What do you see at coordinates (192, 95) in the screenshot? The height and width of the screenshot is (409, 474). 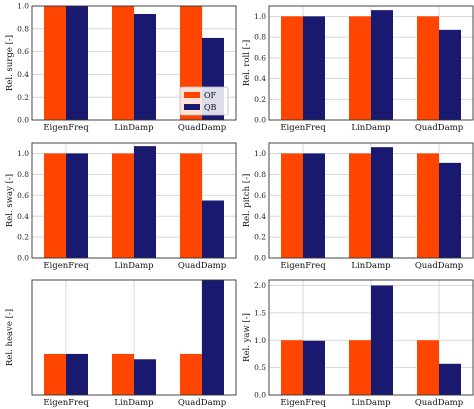 I see `legend-swatch-OF` at bounding box center [192, 95].